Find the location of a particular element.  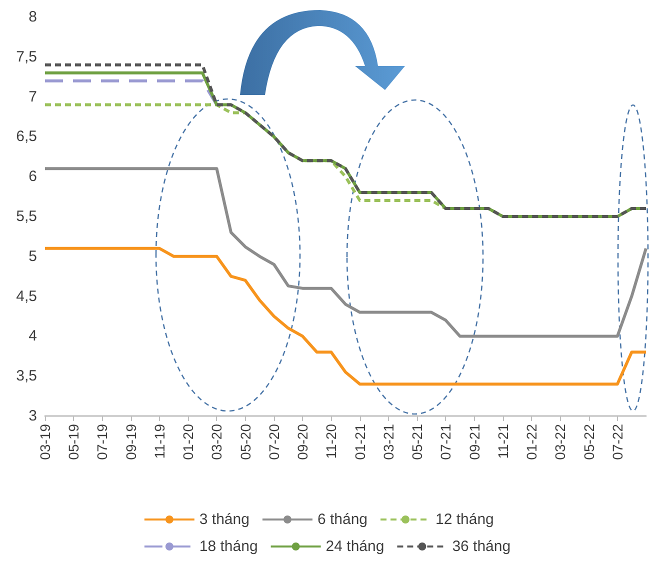

x-tick-label: 07-20 is located at coordinates (274, 442).